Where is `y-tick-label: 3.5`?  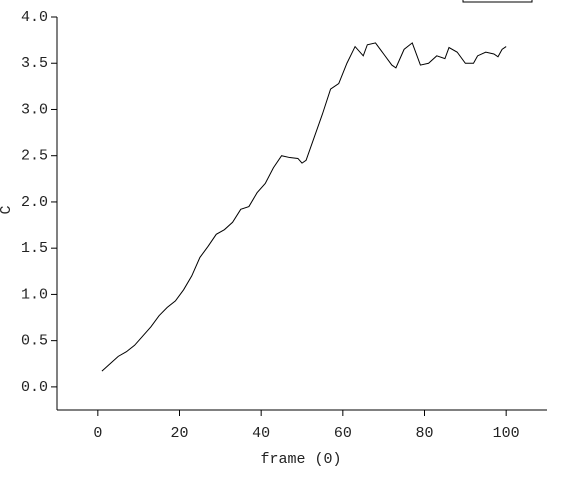 y-tick-label: 3.5 is located at coordinates (34, 63).